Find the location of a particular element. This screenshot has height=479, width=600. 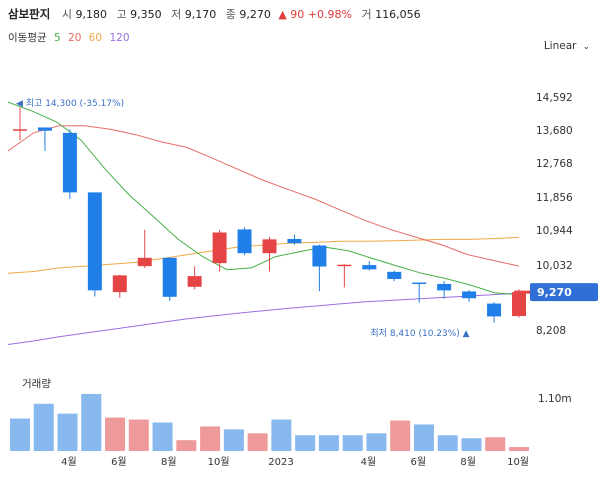

scale-toggle-label: Linear is located at coordinates (560, 46).